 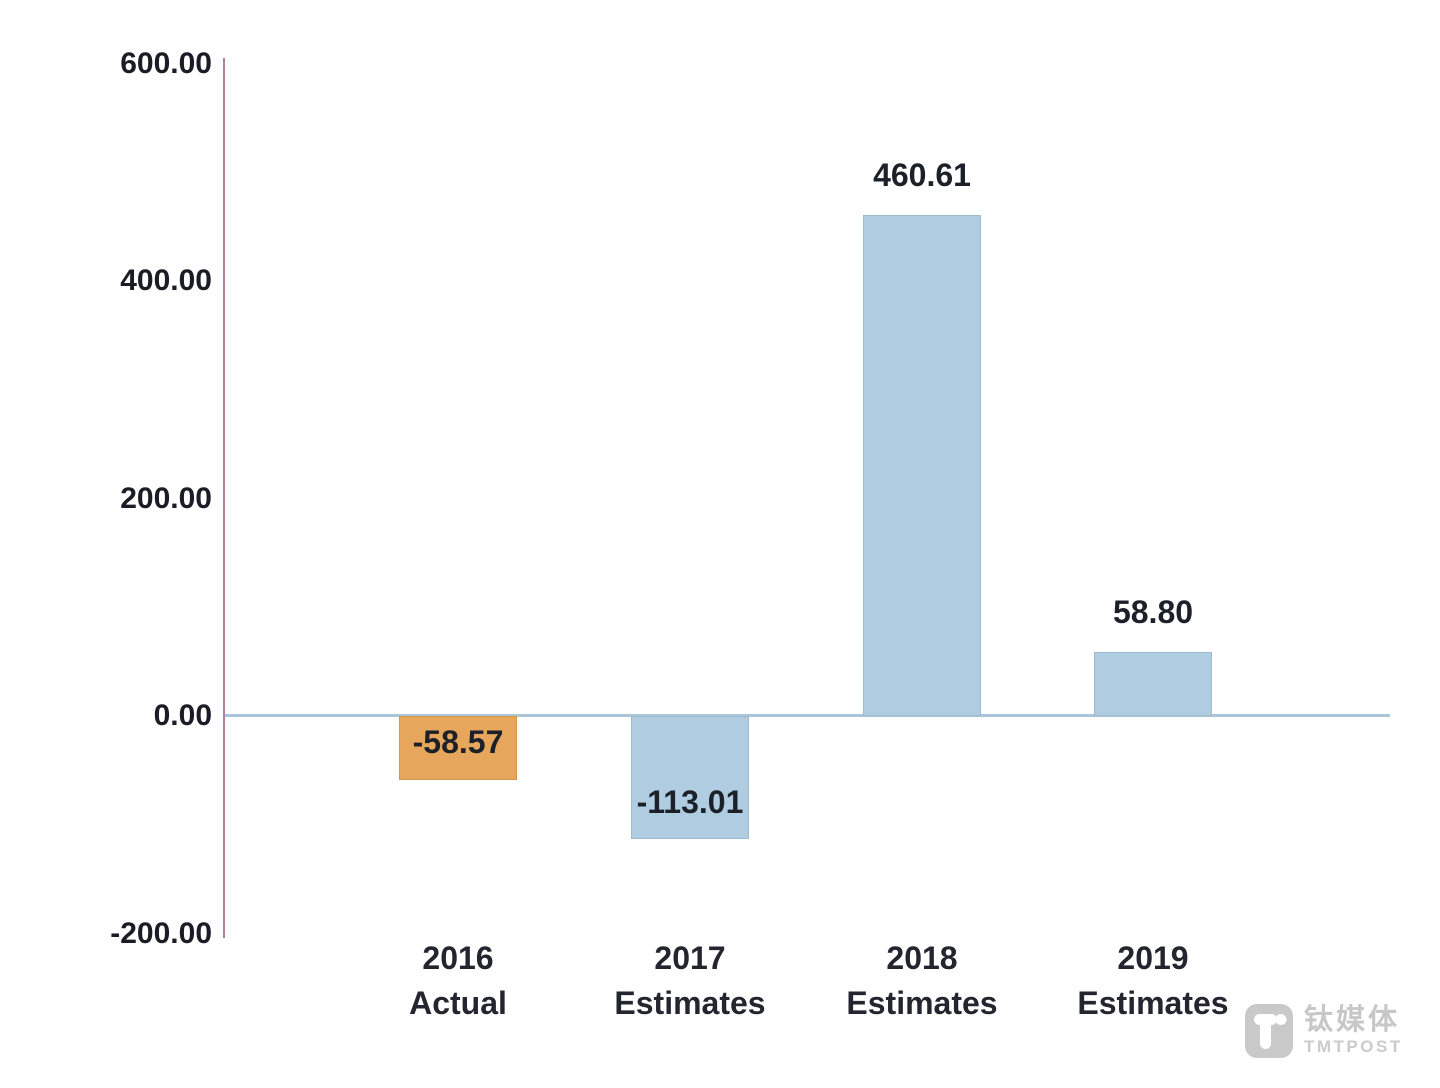 I want to click on x-category-line: Actual, so click(x=458, y=1003).